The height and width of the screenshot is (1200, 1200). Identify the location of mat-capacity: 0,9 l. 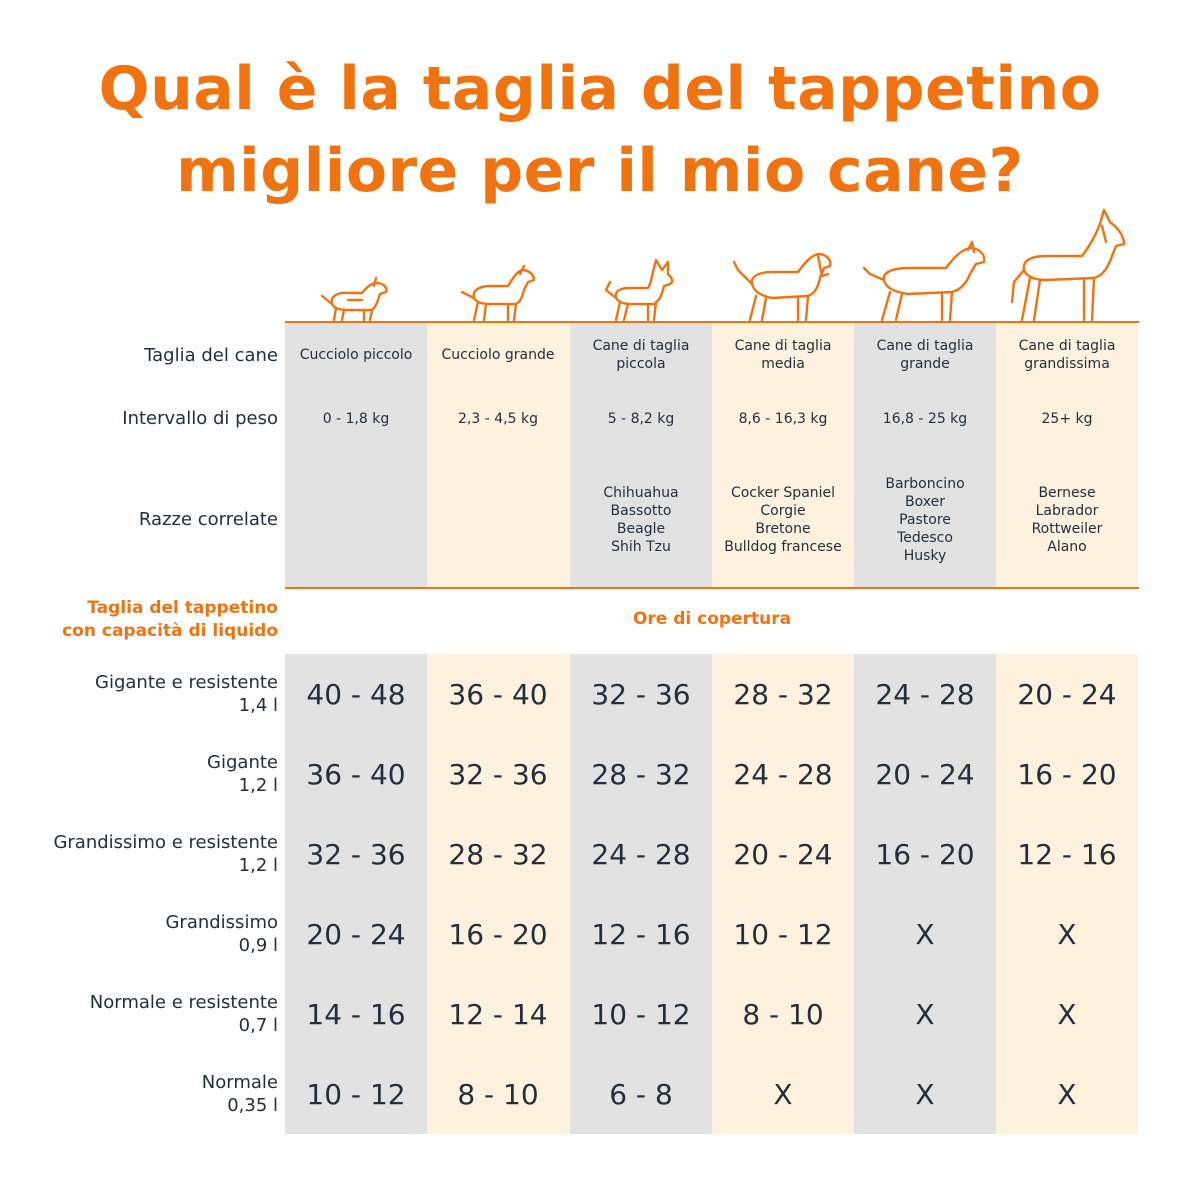
(258, 945).